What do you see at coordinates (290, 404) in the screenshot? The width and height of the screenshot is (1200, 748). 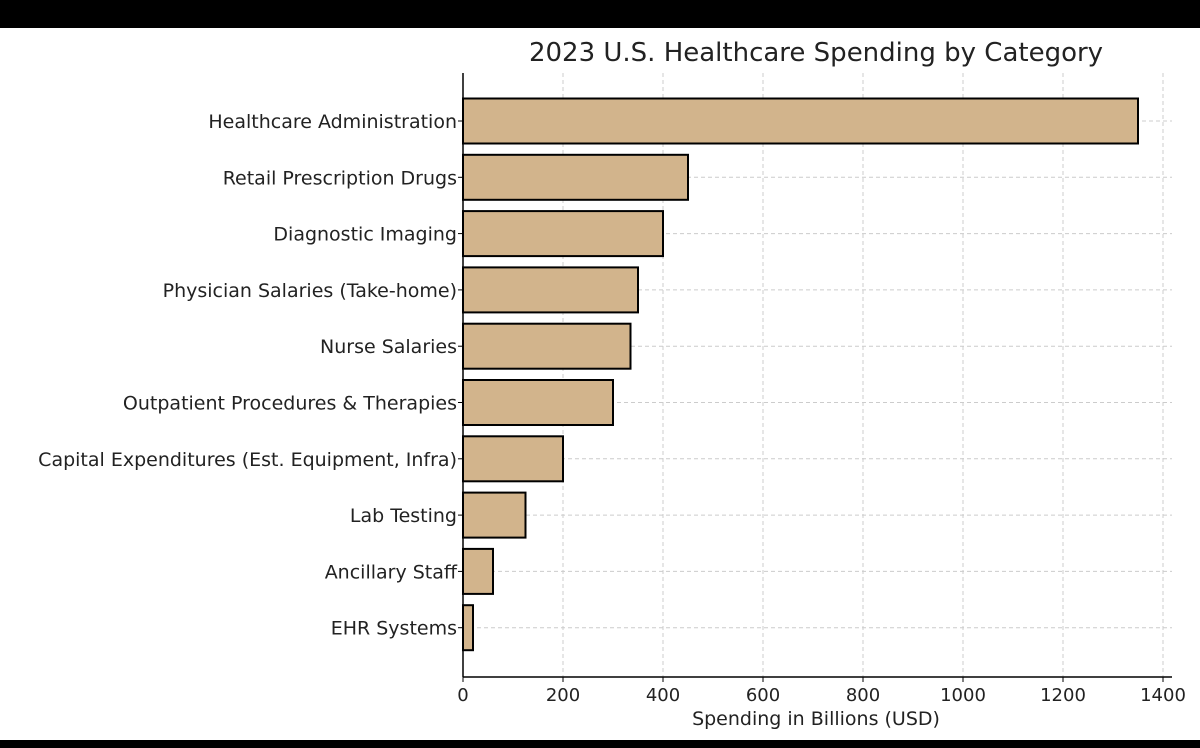 I see `category-label: Outpatient Procedures & Therapies` at bounding box center [290, 404].